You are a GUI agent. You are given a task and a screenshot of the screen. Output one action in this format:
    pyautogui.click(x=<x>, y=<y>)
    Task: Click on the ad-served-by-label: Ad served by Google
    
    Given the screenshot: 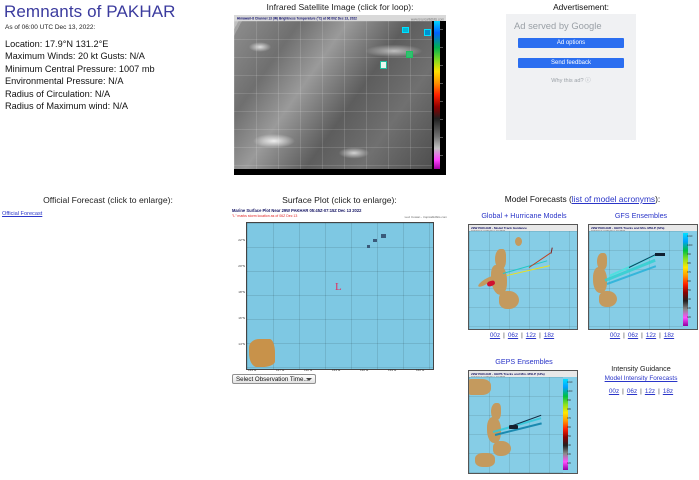 What is the action you would take?
    pyautogui.click(x=558, y=25)
    